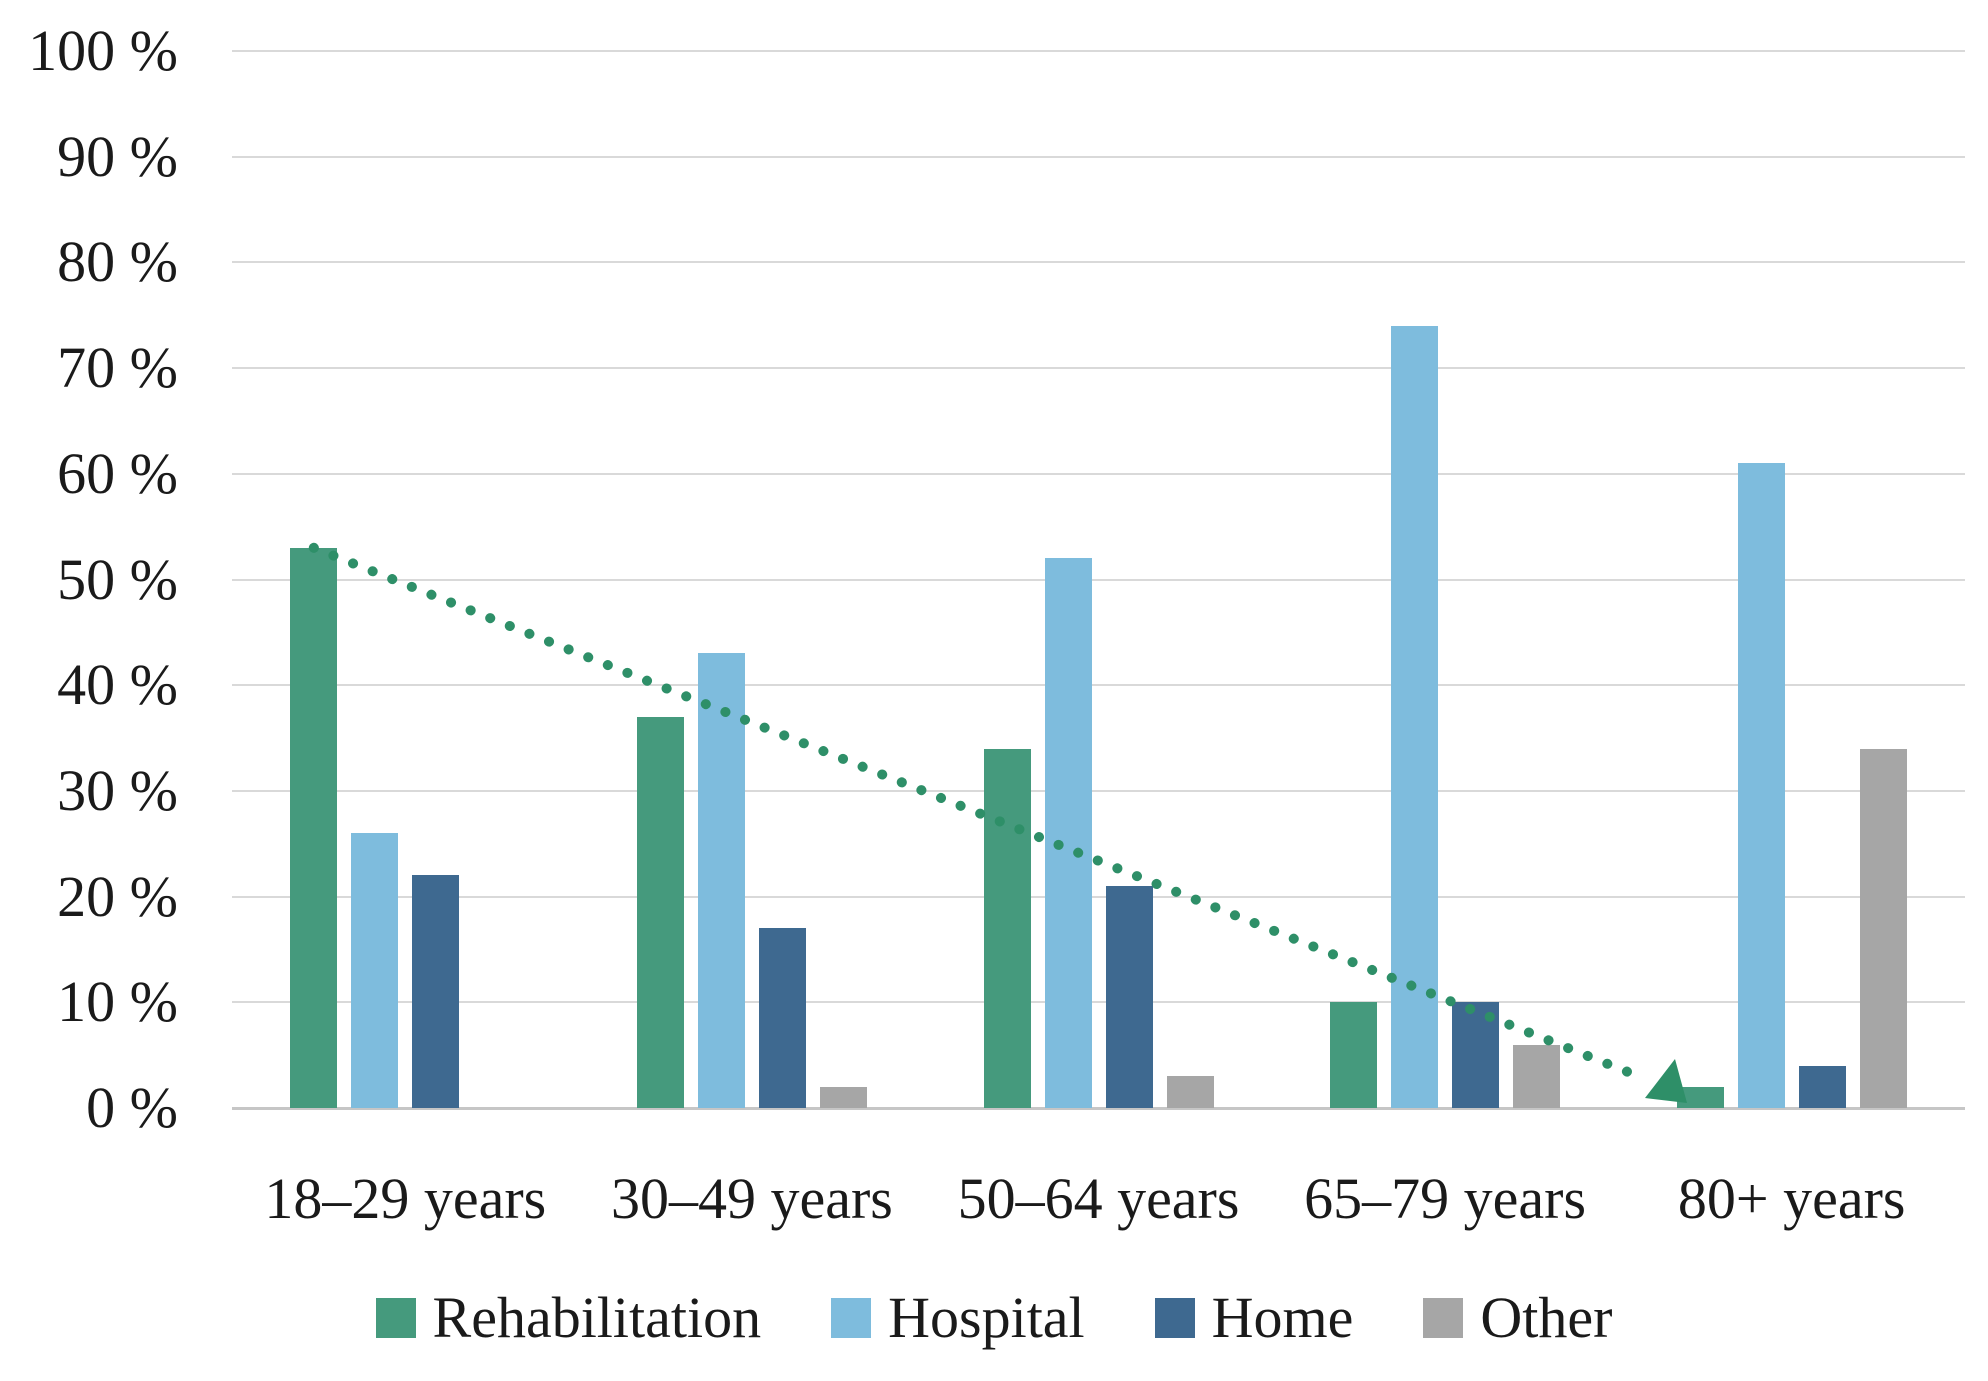 Image resolution: width=1988 pixels, height=1381 pixels. Describe the element at coordinates (1354, 1055) in the screenshot. I see `bar-rehabilitation-65-79-years` at that location.